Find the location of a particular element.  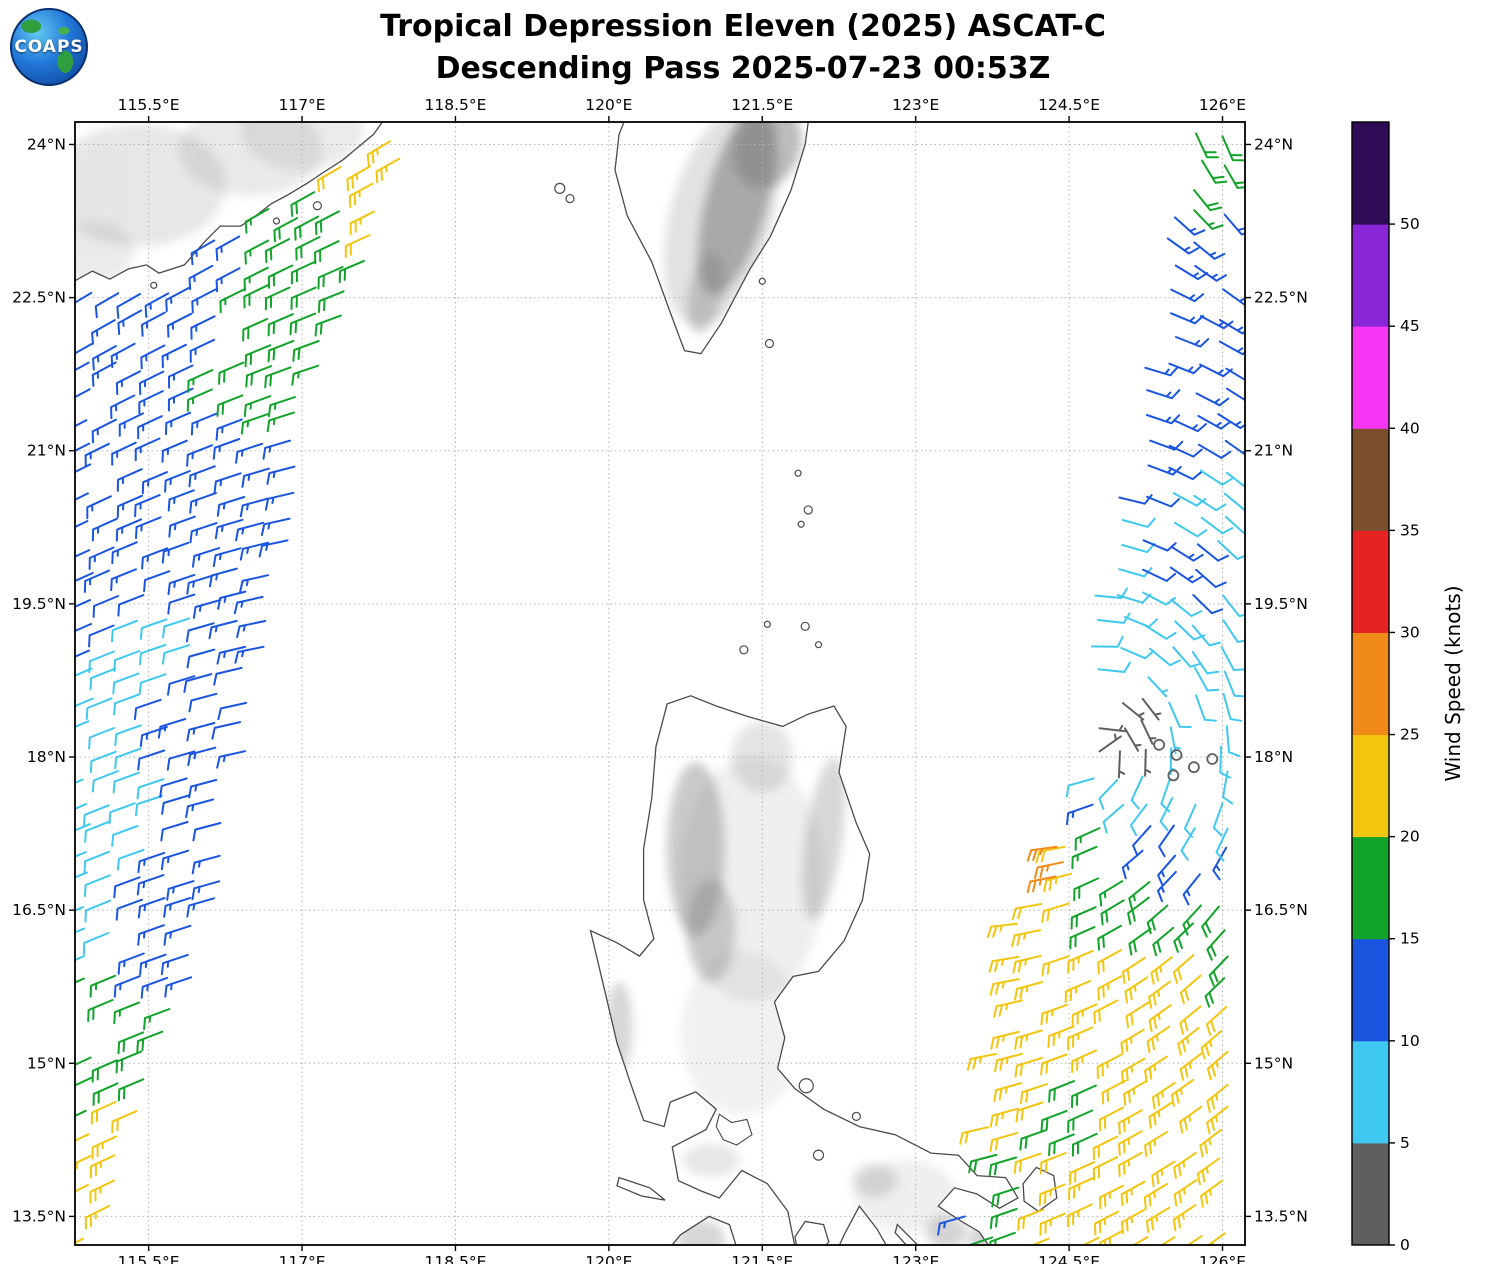

extra-wind-barbs is located at coordinates (1078, 987).